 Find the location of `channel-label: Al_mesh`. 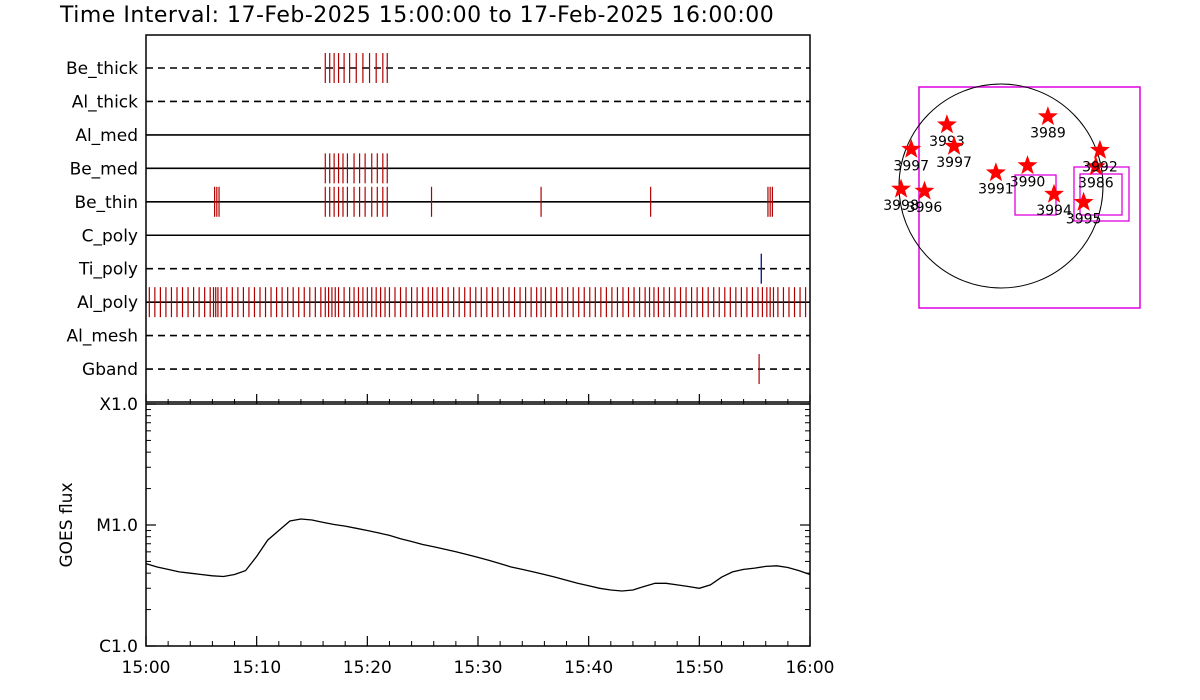

channel-label: Al_mesh is located at coordinates (102, 337).